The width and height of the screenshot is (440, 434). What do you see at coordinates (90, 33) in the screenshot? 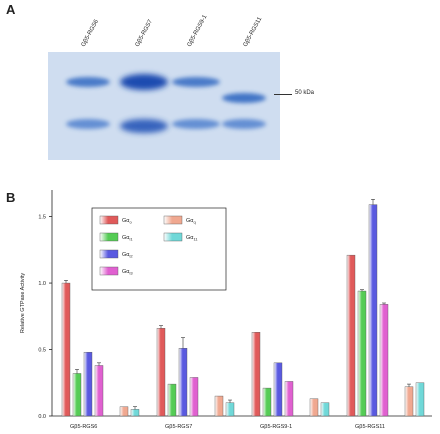
I see `lane-label-rgs6: Gβ5-RGS6` at bounding box center [90, 33].